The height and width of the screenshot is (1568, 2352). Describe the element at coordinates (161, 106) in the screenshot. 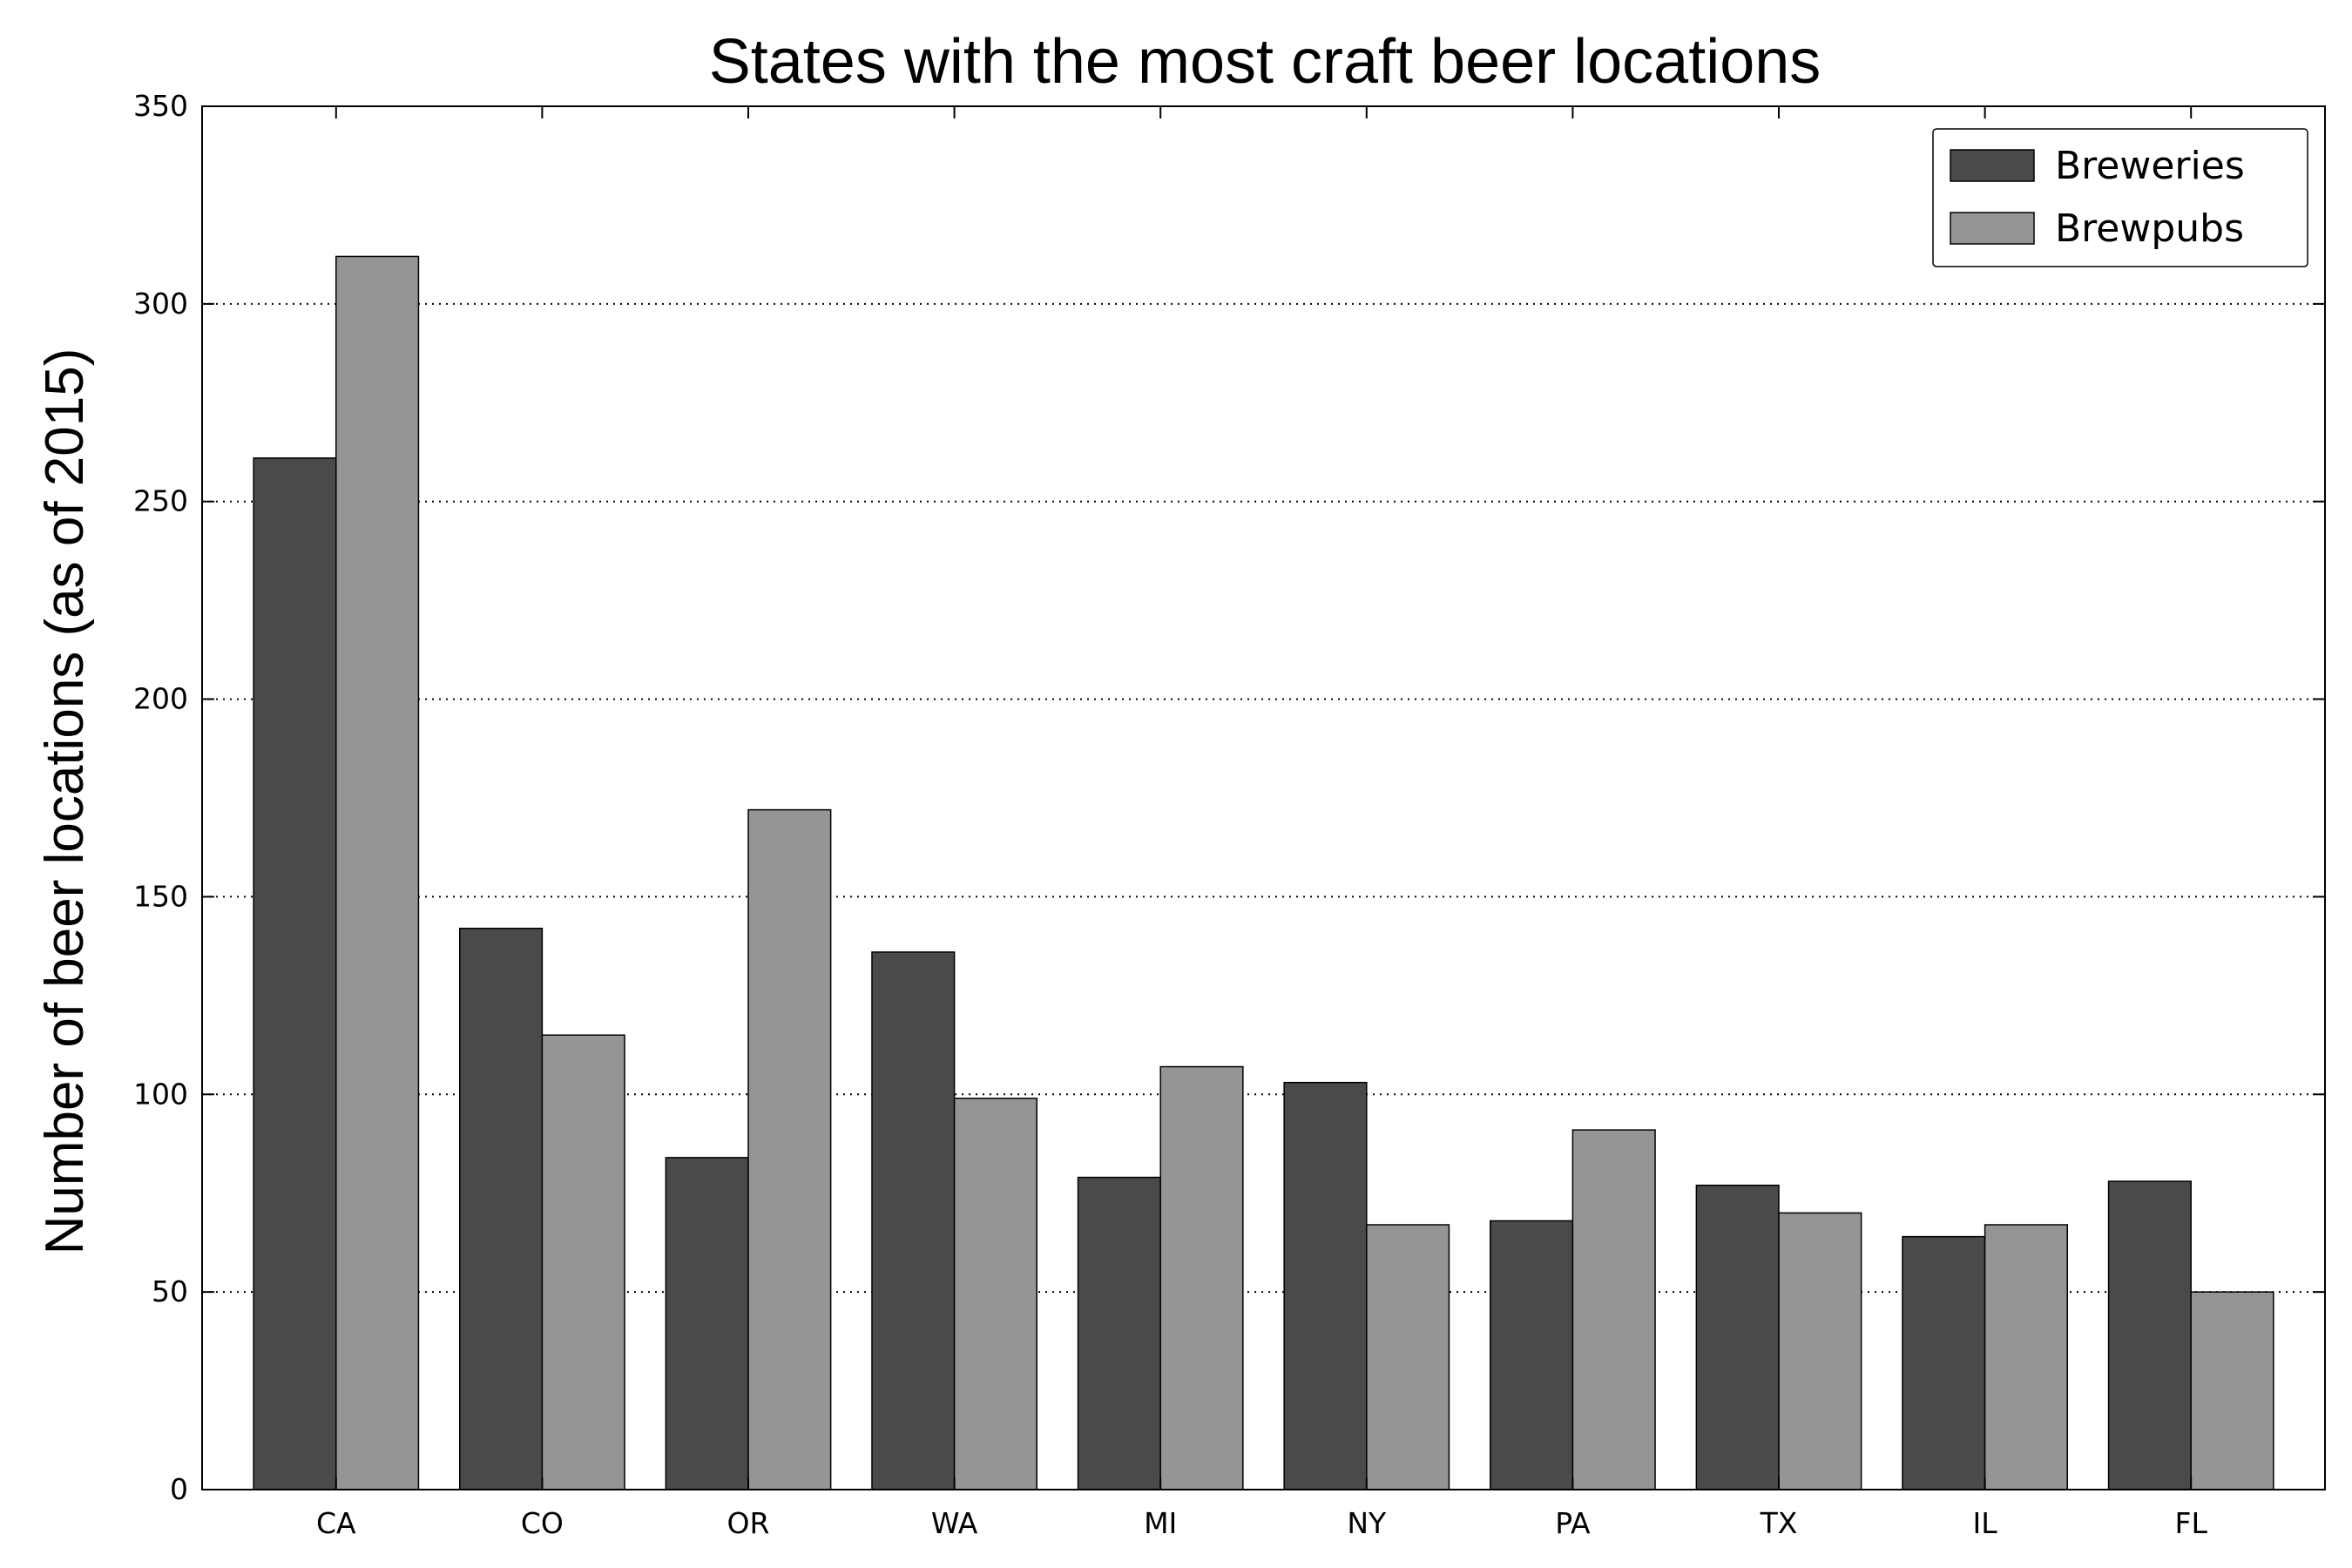

I see `y-tick-label: 350` at that location.